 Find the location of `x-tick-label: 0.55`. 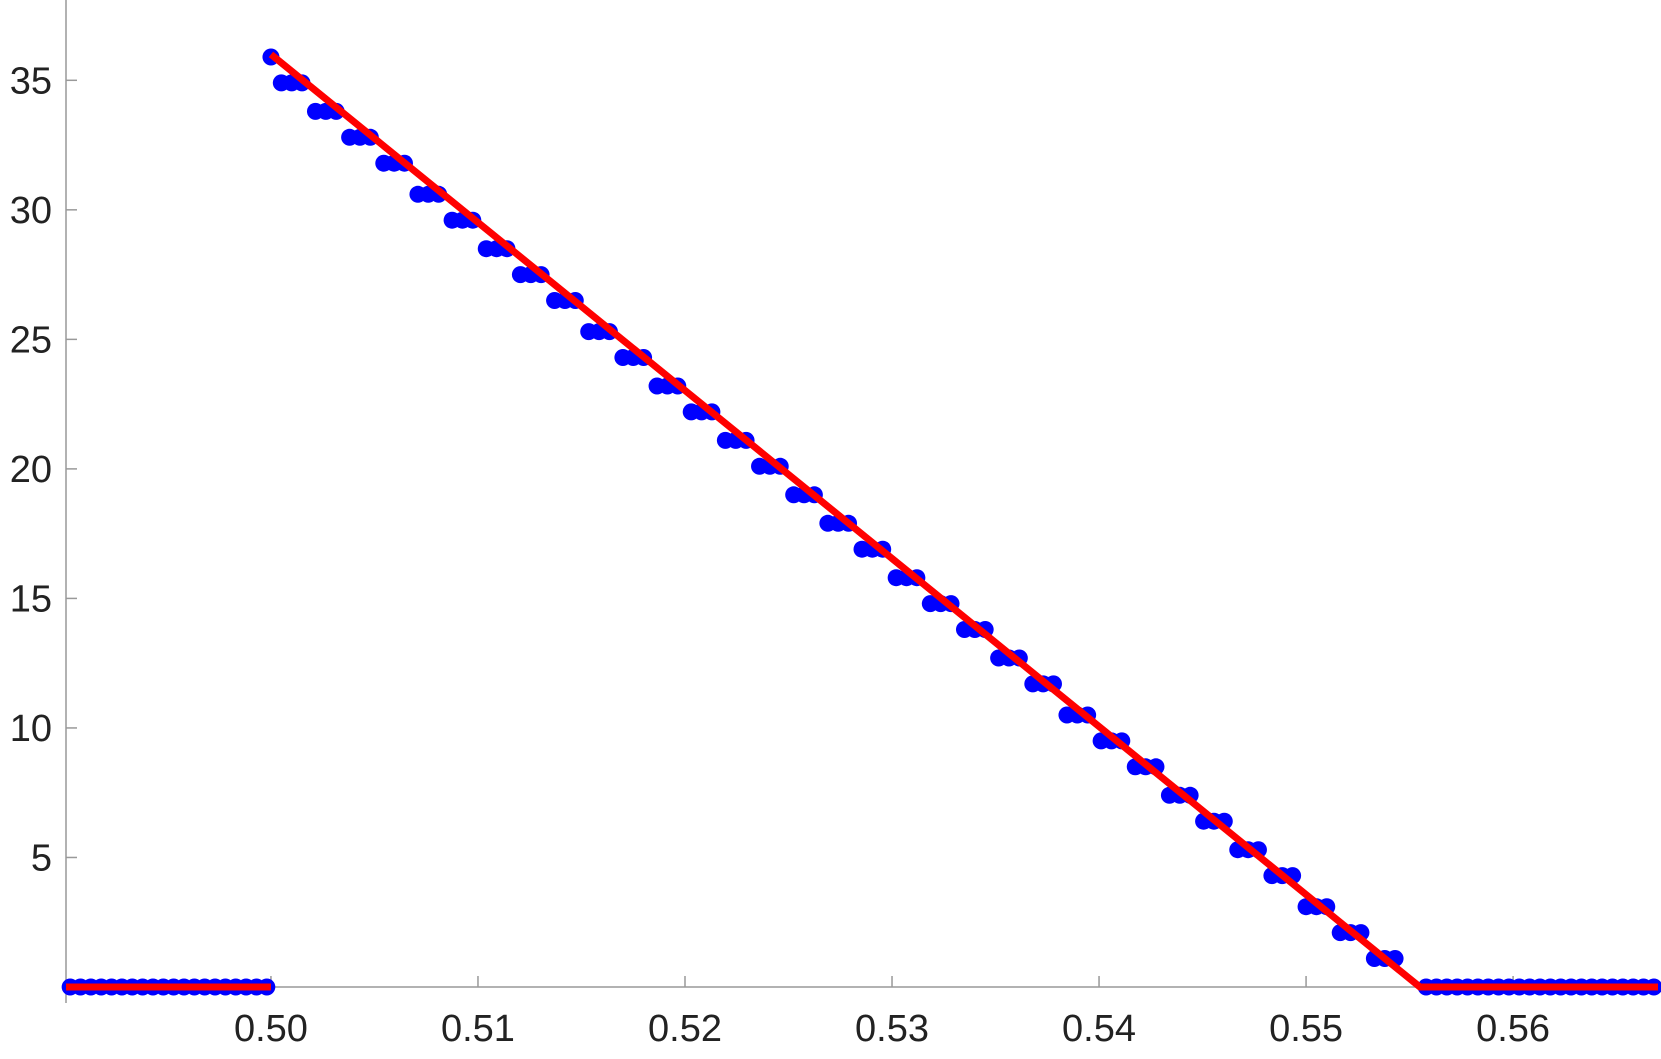

x-tick-label: 0.55 is located at coordinates (1306, 1029).